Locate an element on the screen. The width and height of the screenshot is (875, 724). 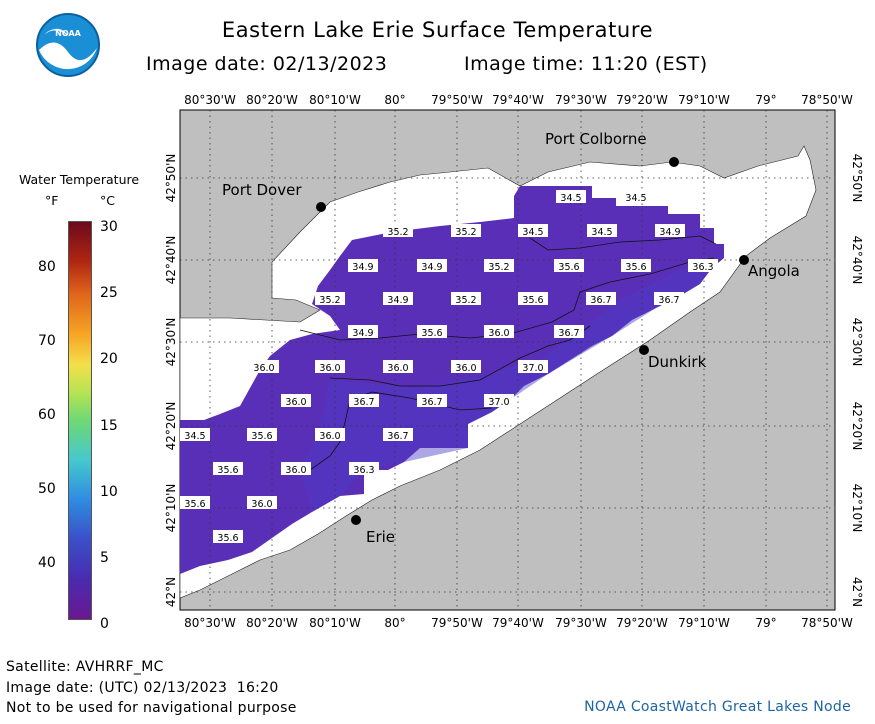
temperature-value: 37.0 is located at coordinates (498, 402).